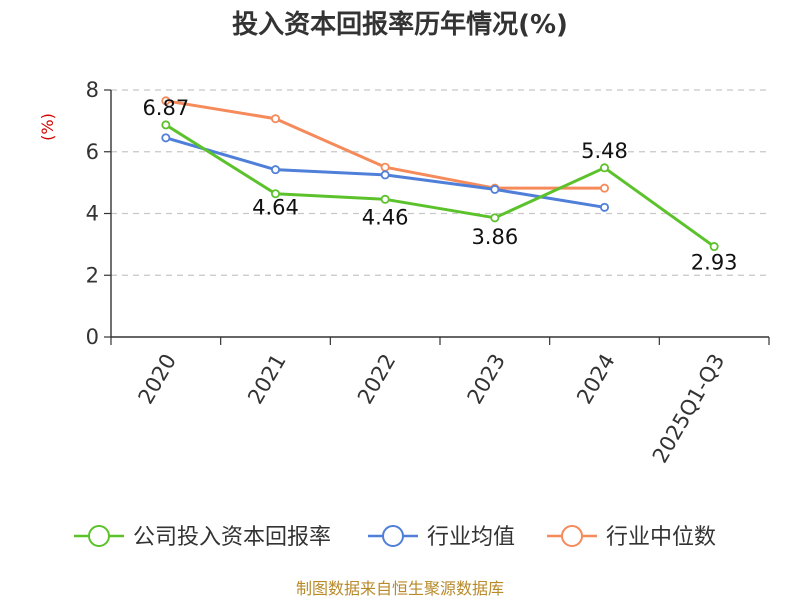 The image size is (800, 600). What do you see at coordinates (385, 217) in the screenshot?
I see `data-label: 4.46` at bounding box center [385, 217].